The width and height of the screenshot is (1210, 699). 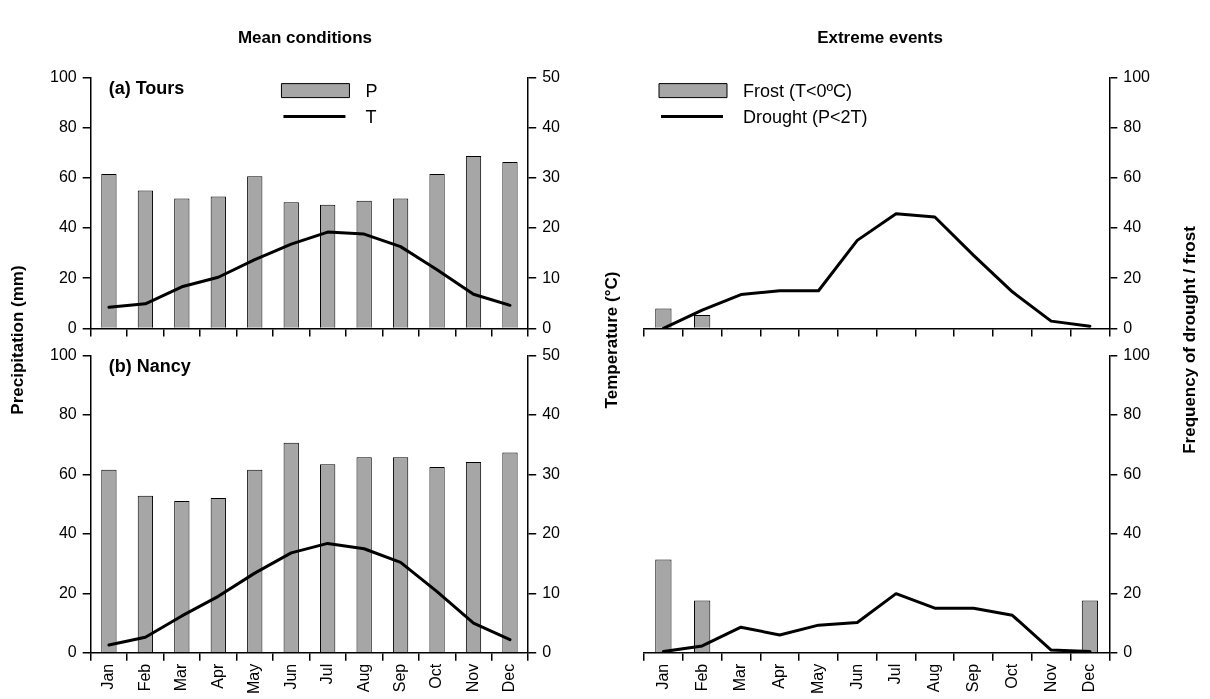 I want to click on annotation: (a) Tours, so click(x=146, y=87).